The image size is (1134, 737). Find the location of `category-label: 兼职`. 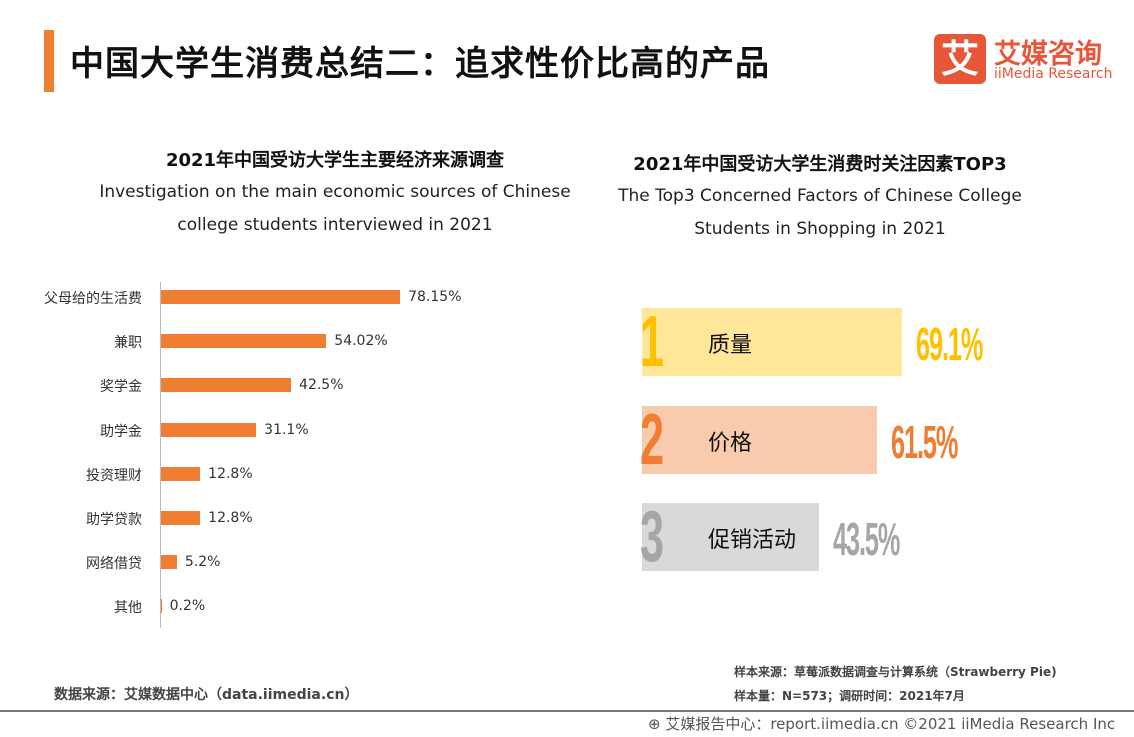

category-label: 兼职 is located at coordinates (128, 343).